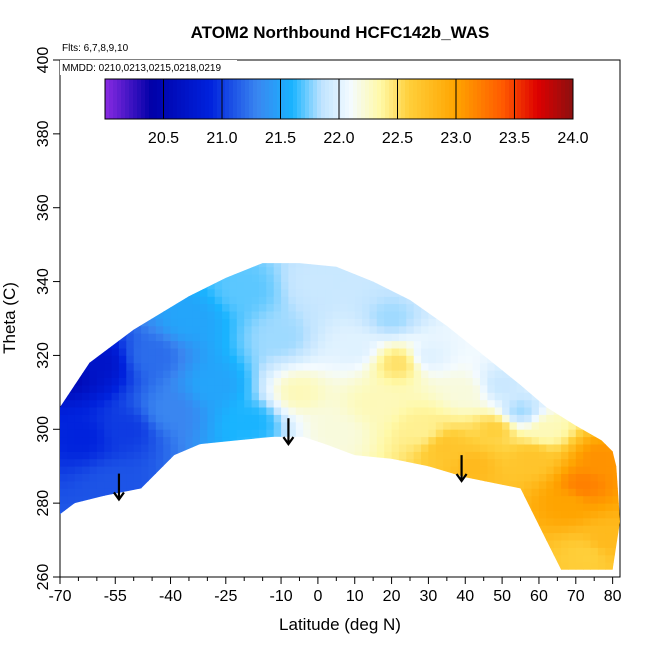 Image resolution: width=650 pixels, height=650 pixels. Describe the element at coordinates (43, 207) in the screenshot. I see `y-tick-label: 360` at that location.